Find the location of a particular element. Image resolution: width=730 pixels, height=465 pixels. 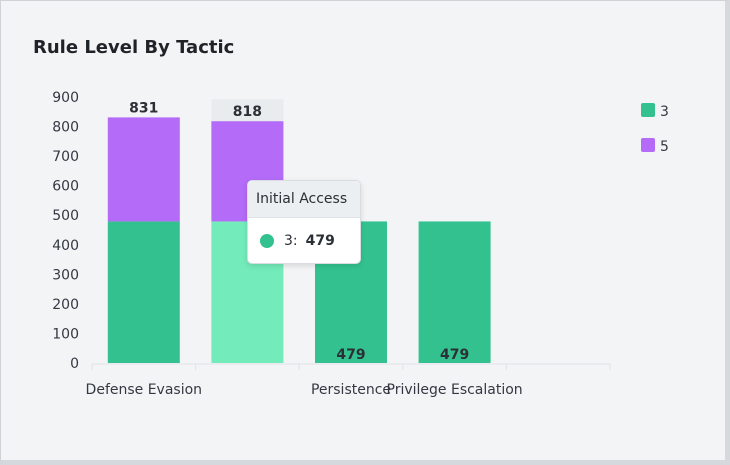

x-tick-label: Privilege Escalation is located at coordinates (455, 390).